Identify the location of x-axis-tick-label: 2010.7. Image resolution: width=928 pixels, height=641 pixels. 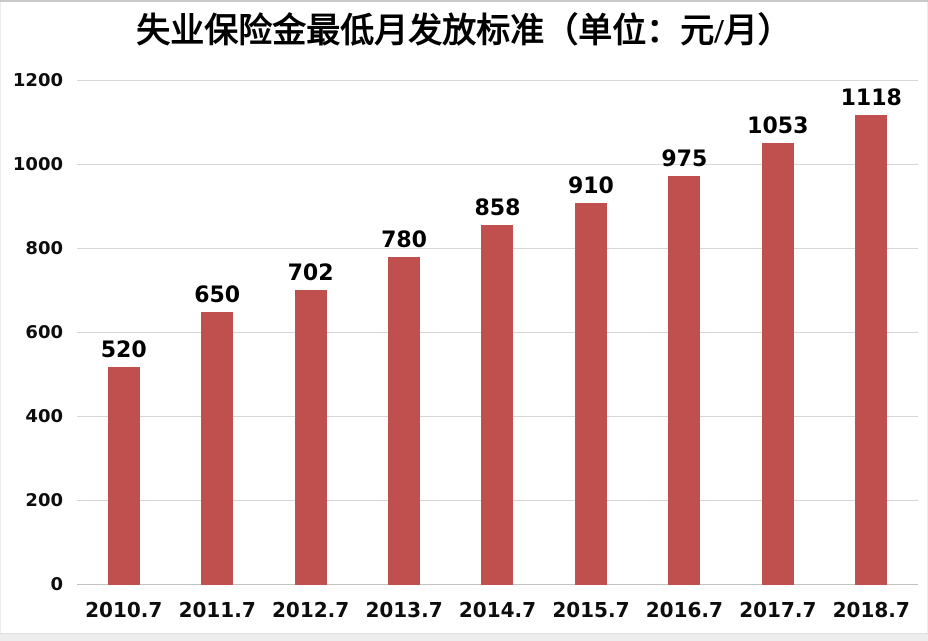
(124, 610).